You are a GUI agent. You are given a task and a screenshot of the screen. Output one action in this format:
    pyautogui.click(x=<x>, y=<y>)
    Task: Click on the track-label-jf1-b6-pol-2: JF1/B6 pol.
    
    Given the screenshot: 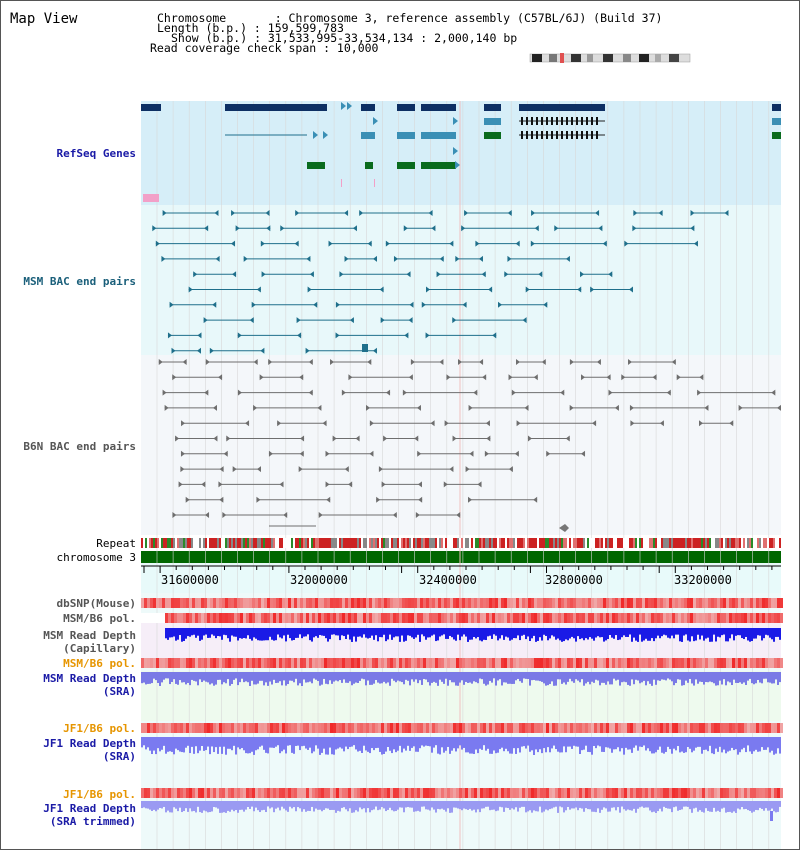 What is the action you would take?
    pyautogui.click(x=99, y=794)
    